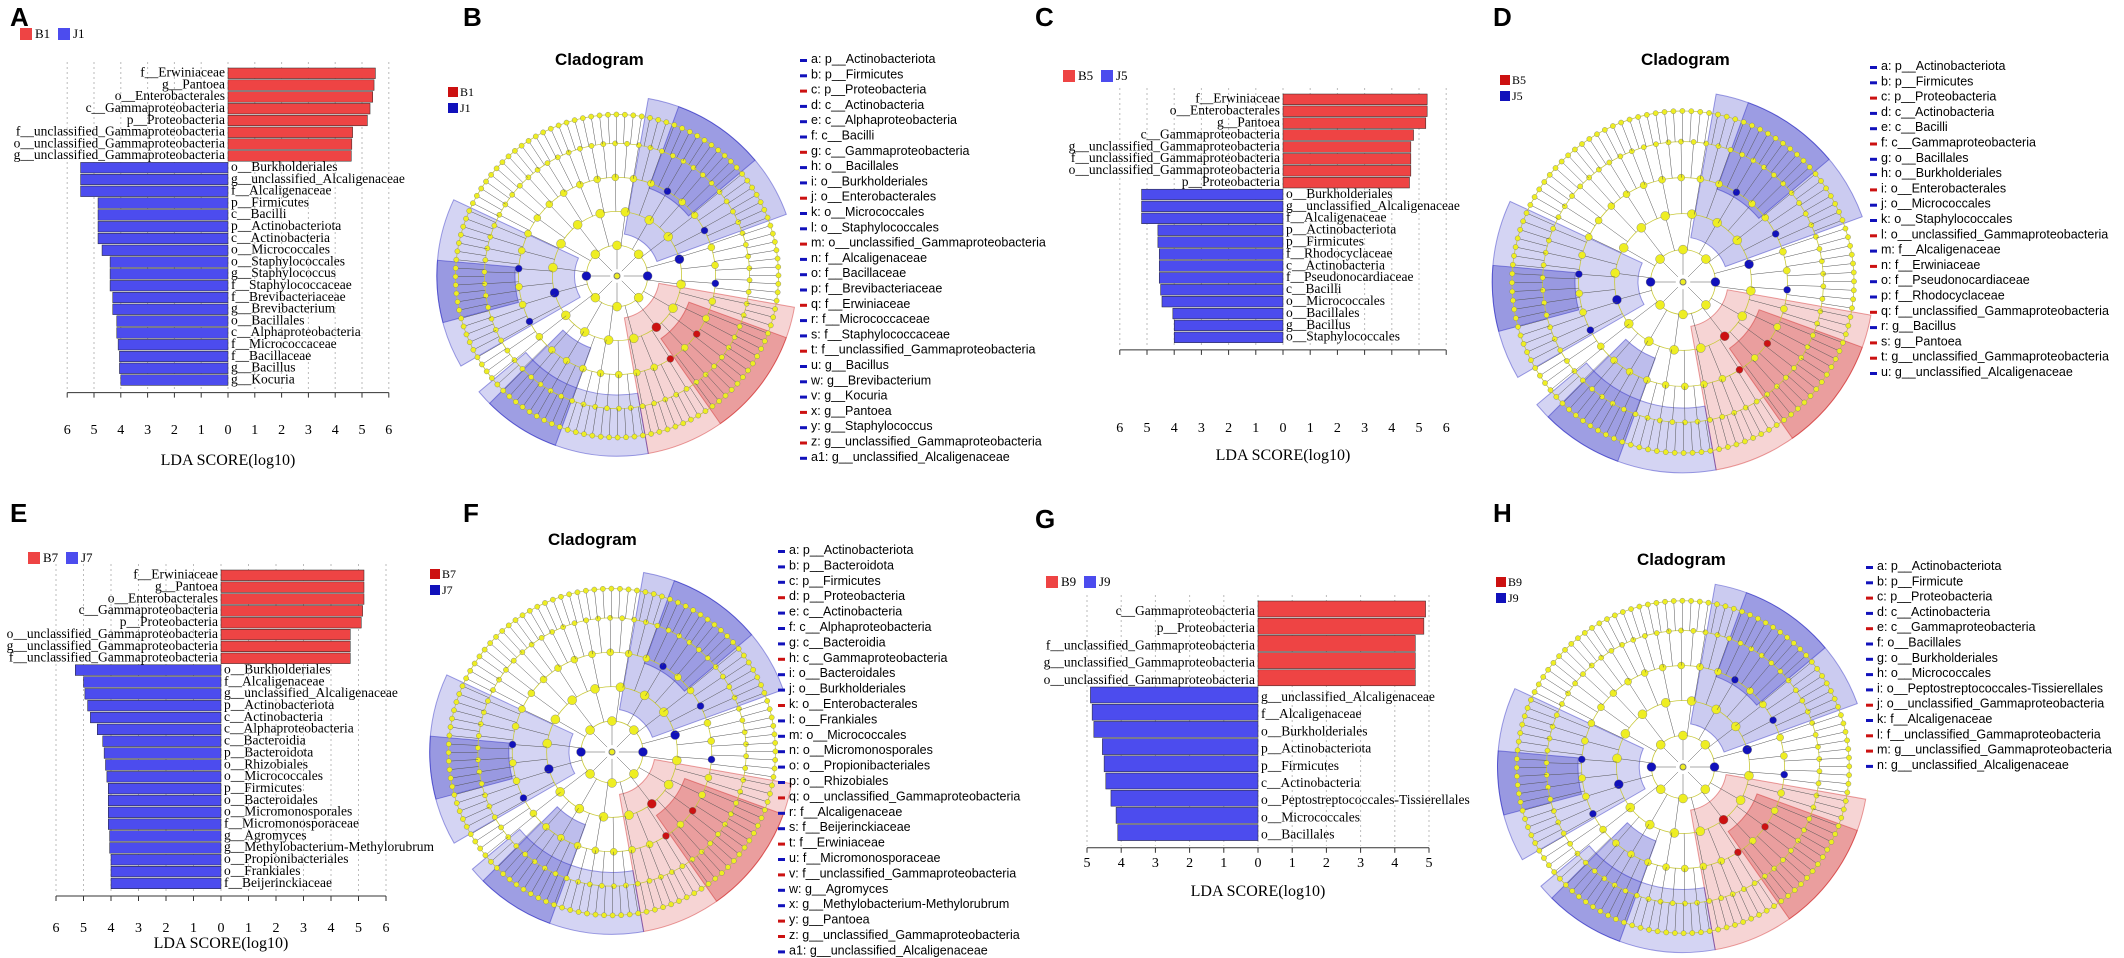  I want to click on bar-p__Proteobacteria, so click(297, 120).